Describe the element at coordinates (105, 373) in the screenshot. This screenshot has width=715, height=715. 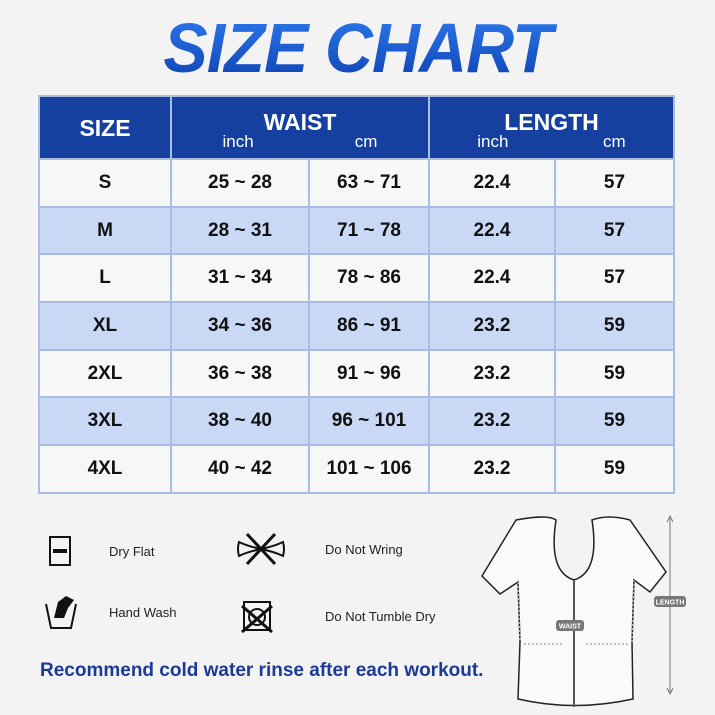
I see `cell-size: 2XL` at that location.